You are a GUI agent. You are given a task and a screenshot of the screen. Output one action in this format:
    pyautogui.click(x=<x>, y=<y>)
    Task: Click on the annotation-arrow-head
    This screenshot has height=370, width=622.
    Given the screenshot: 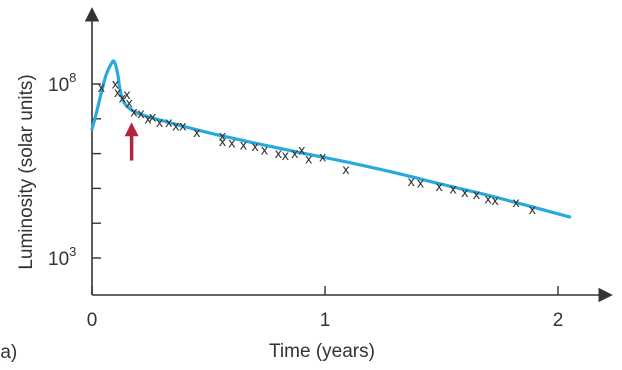 What is the action you would take?
    pyautogui.click(x=131, y=129)
    